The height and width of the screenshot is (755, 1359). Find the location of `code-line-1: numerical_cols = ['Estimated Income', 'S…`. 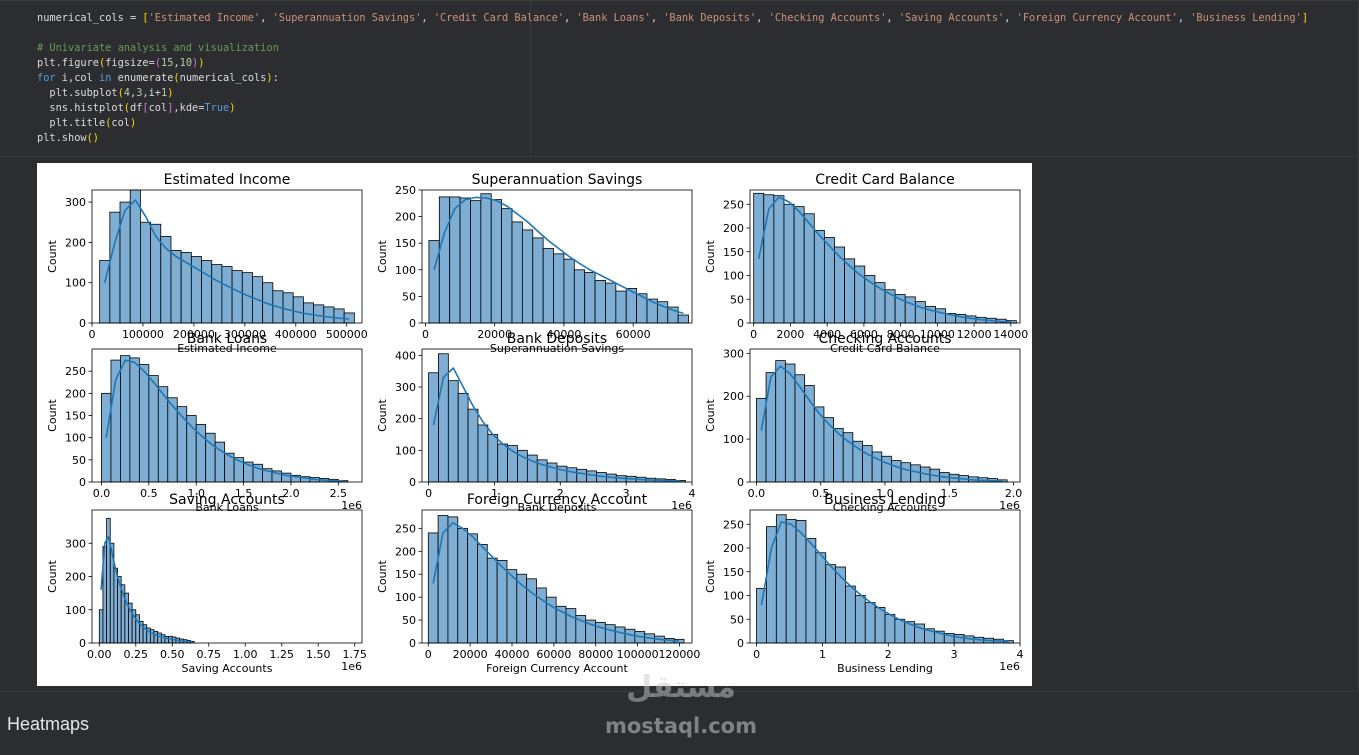

code-line-1: numerical_cols = ['Estimated Income', 'S… is located at coordinates (673, 18).